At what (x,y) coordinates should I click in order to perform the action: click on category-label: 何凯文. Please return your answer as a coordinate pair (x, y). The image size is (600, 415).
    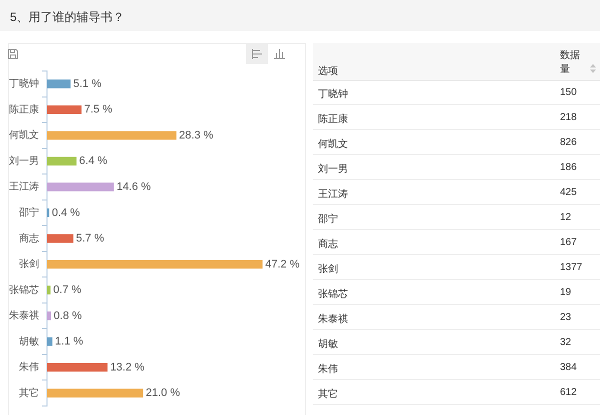
    Looking at the image, I should click on (333, 144).